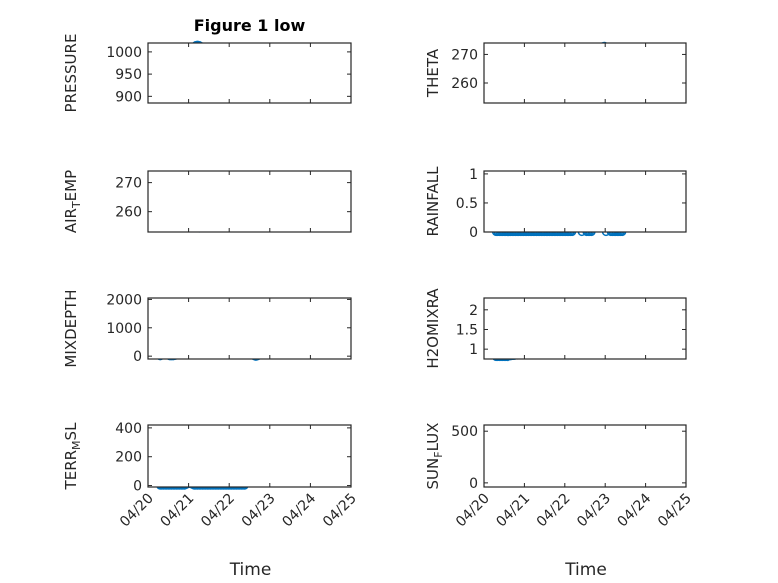  Describe the element at coordinates (128, 97) in the screenshot. I see `y-tick-label: 900` at that location.